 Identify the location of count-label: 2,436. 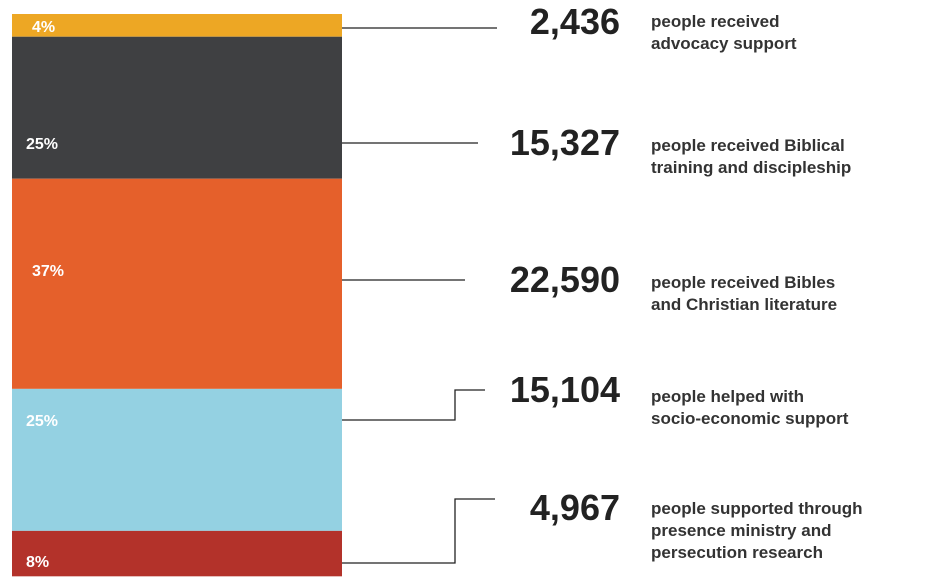
(574, 21).